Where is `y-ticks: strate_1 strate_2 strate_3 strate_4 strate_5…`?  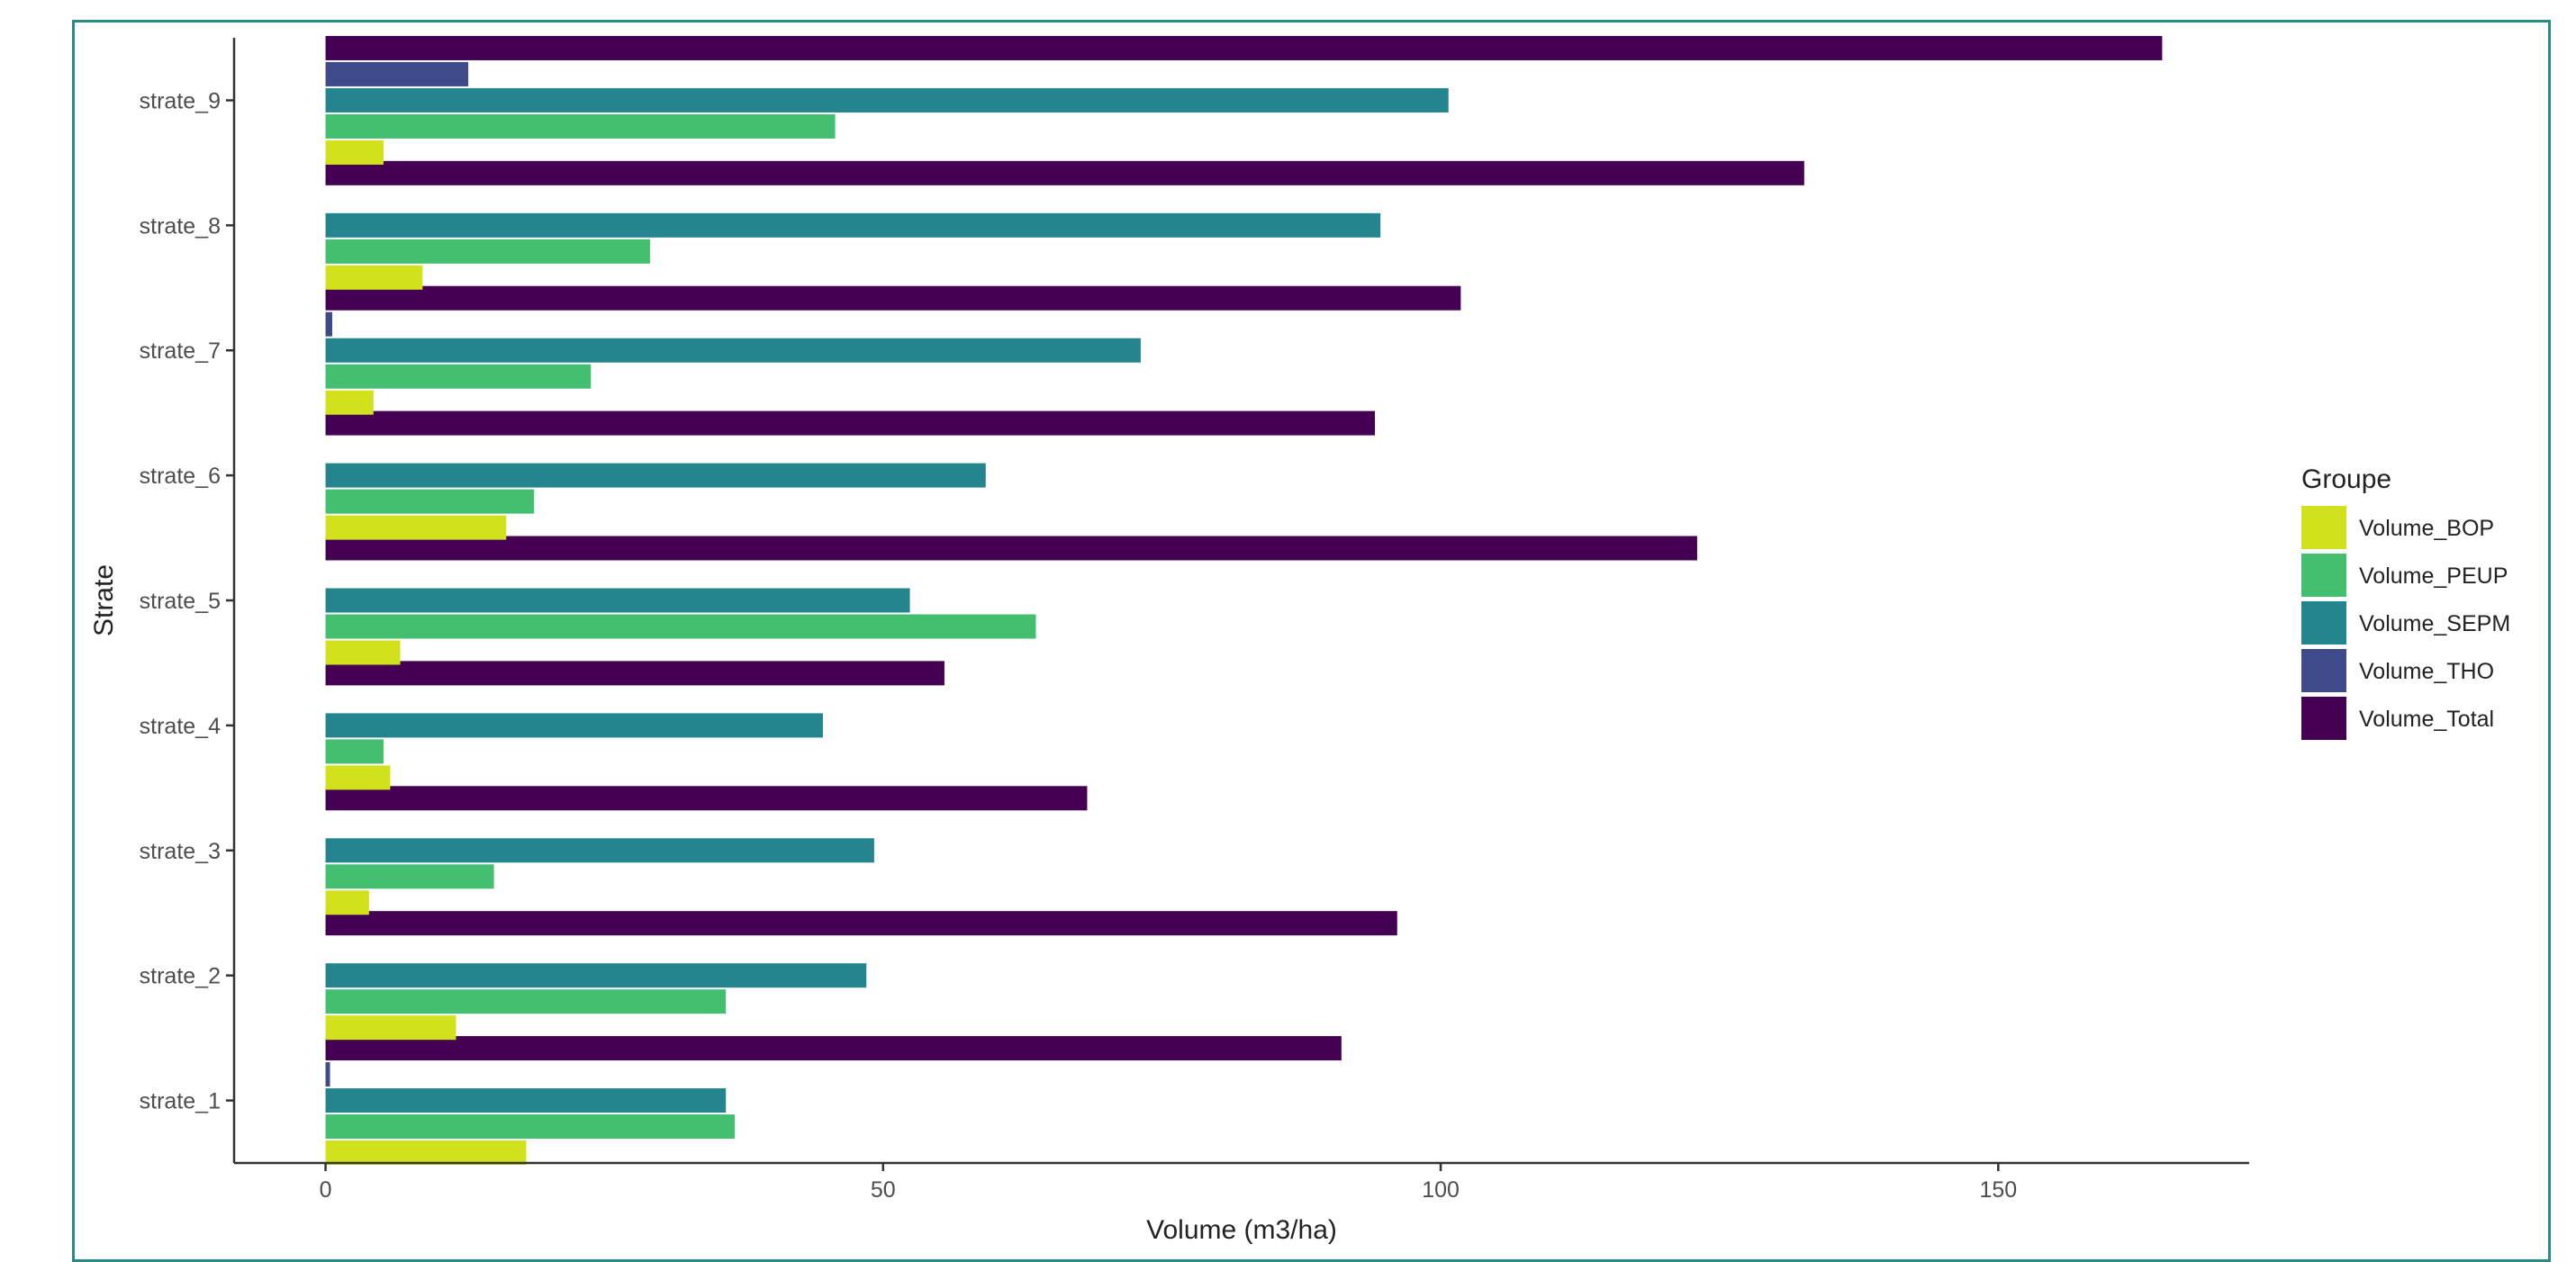 y-ticks: strate_1 strate_2 strate_3 strate_4 strate_5… is located at coordinates (187, 601).